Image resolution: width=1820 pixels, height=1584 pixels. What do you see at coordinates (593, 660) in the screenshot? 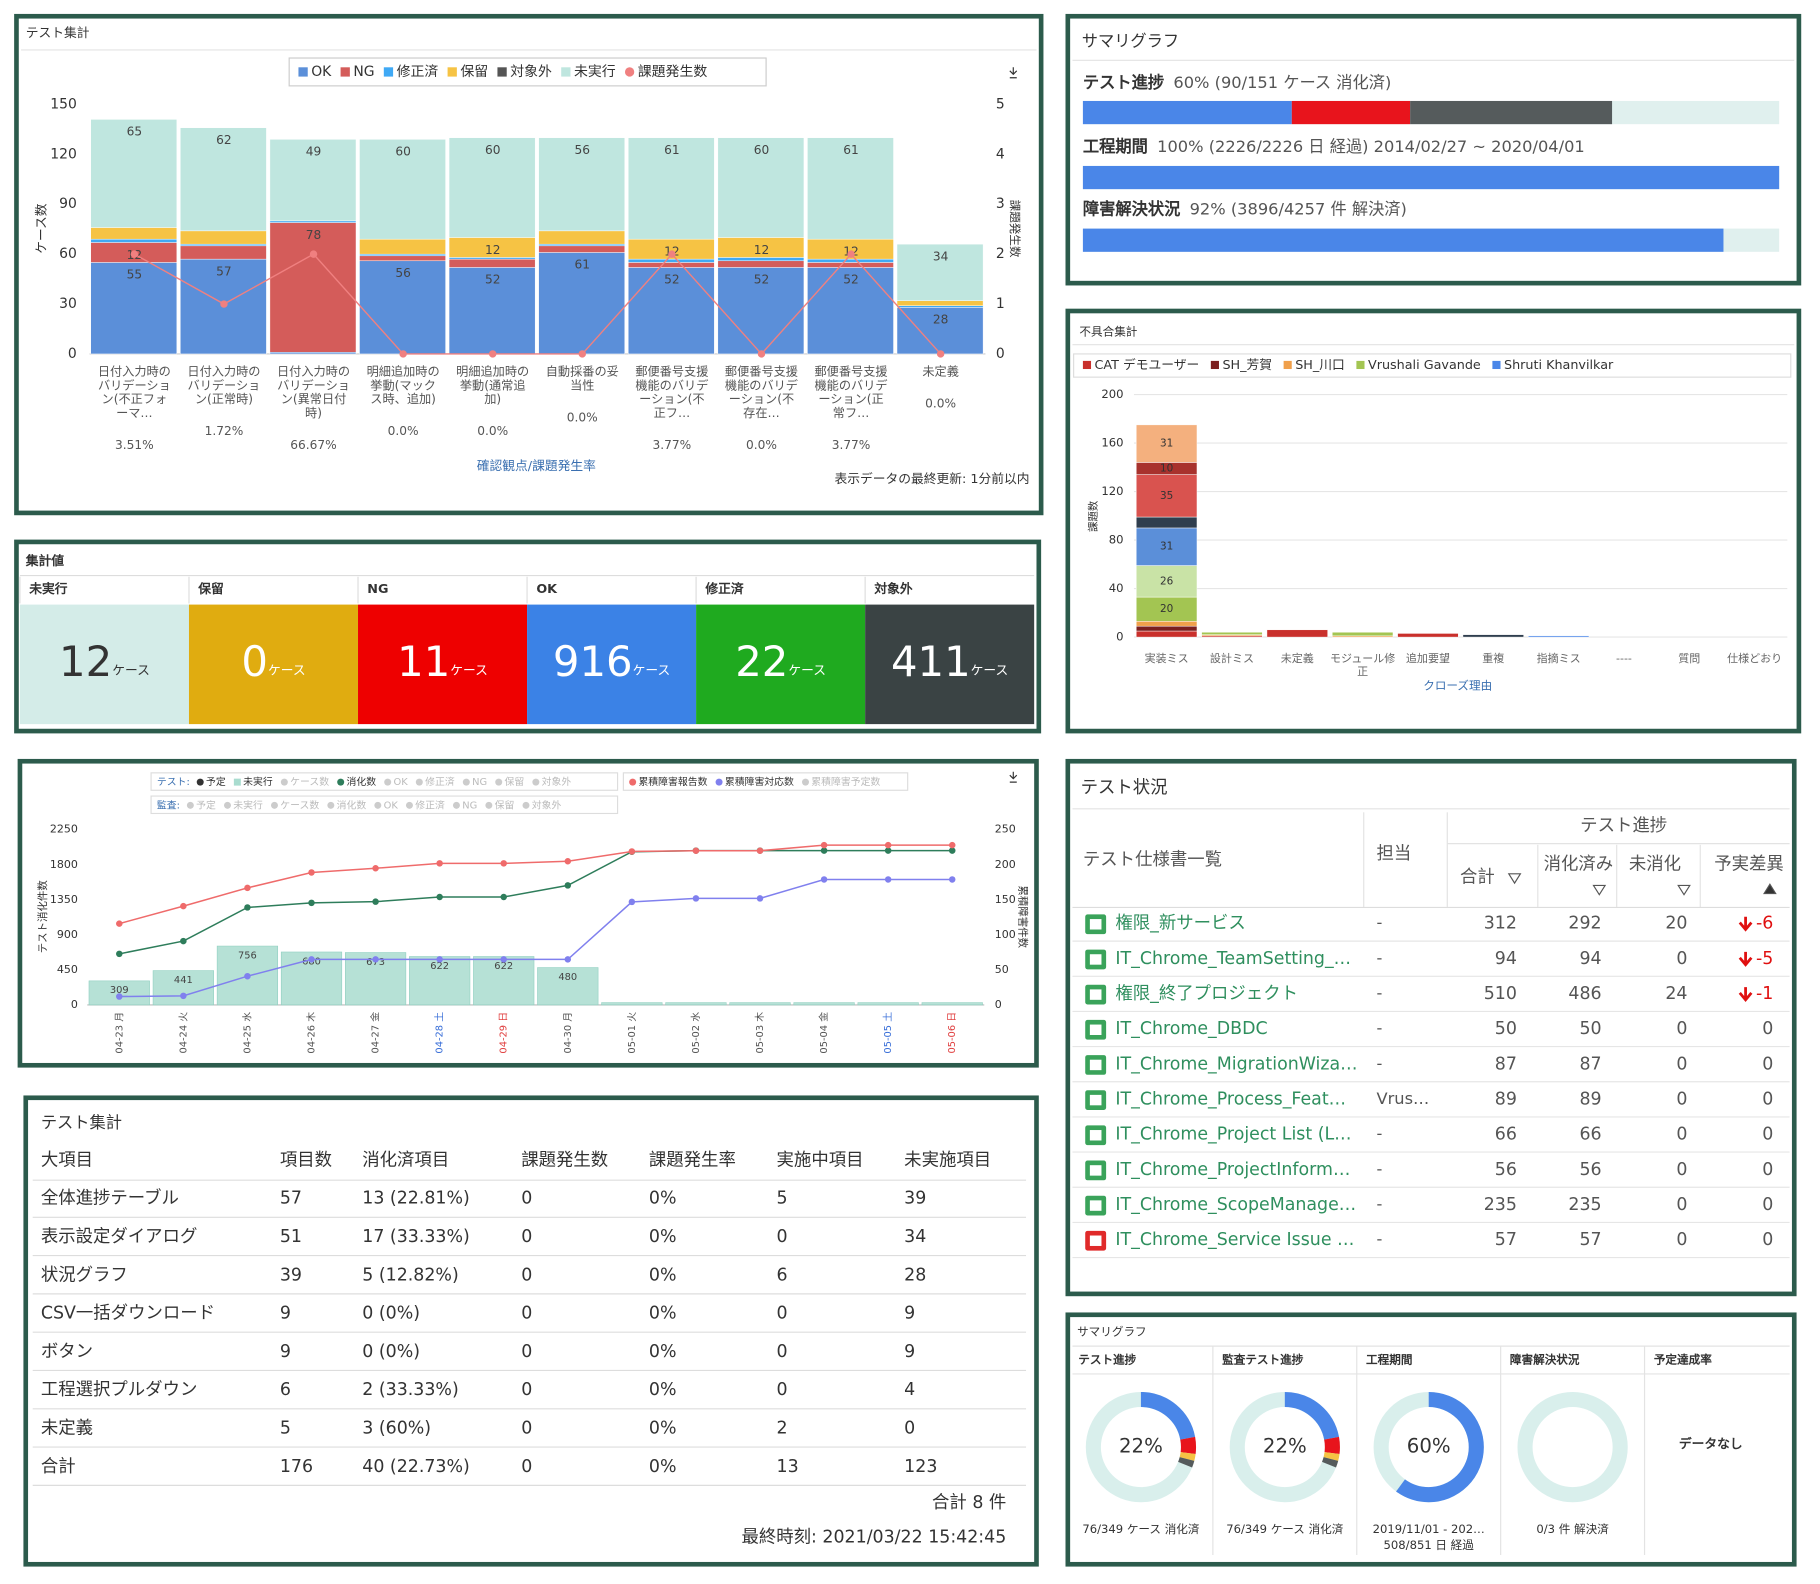
I see `tally-value: 916` at bounding box center [593, 660].